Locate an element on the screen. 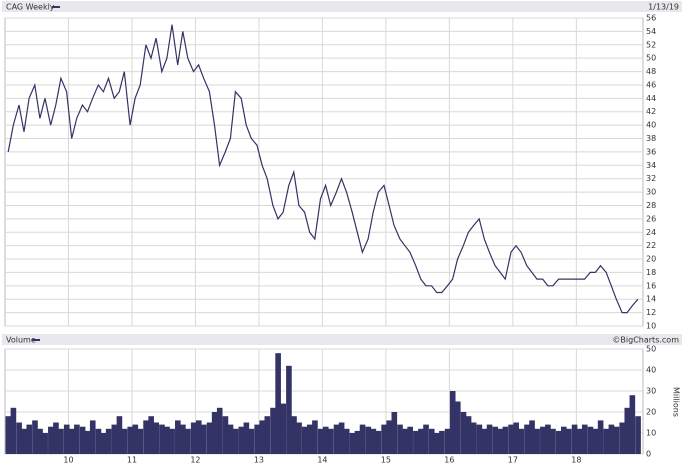  x-tick-label: 12 is located at coordinates (195, 460).